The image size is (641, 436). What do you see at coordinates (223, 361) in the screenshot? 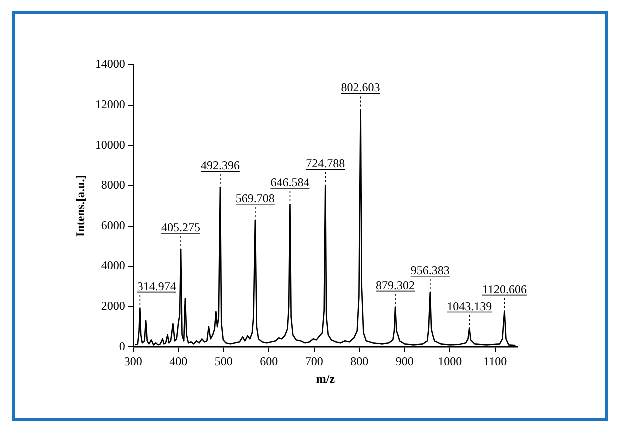
I see `x-tick-label: 500` at bounding box center [223, 361].